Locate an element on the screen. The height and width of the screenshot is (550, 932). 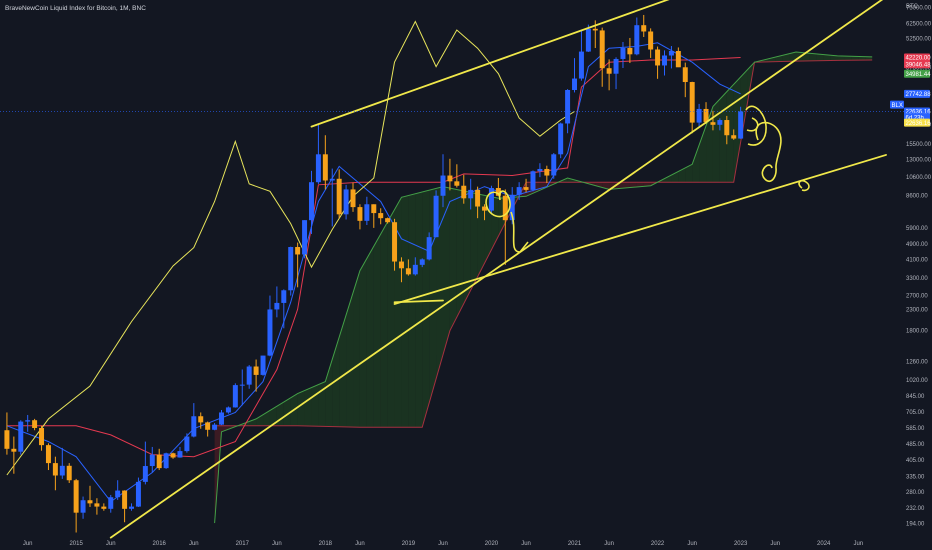
time-tick-label: 2023 is located at coordinates (741, 544).